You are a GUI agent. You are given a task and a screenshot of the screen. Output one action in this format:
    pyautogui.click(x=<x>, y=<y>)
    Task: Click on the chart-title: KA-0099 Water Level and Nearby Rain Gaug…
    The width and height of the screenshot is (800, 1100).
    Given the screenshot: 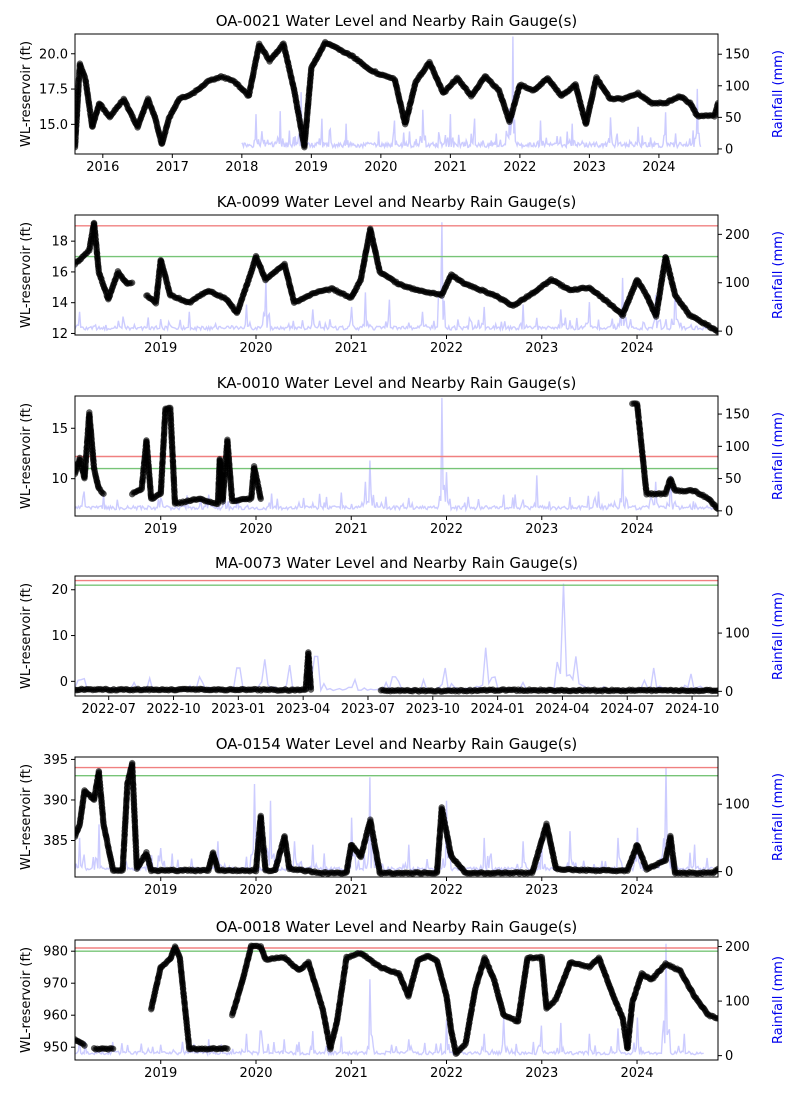 What is the action you would take?
    pyautogui.click(x=397, y=202)
    